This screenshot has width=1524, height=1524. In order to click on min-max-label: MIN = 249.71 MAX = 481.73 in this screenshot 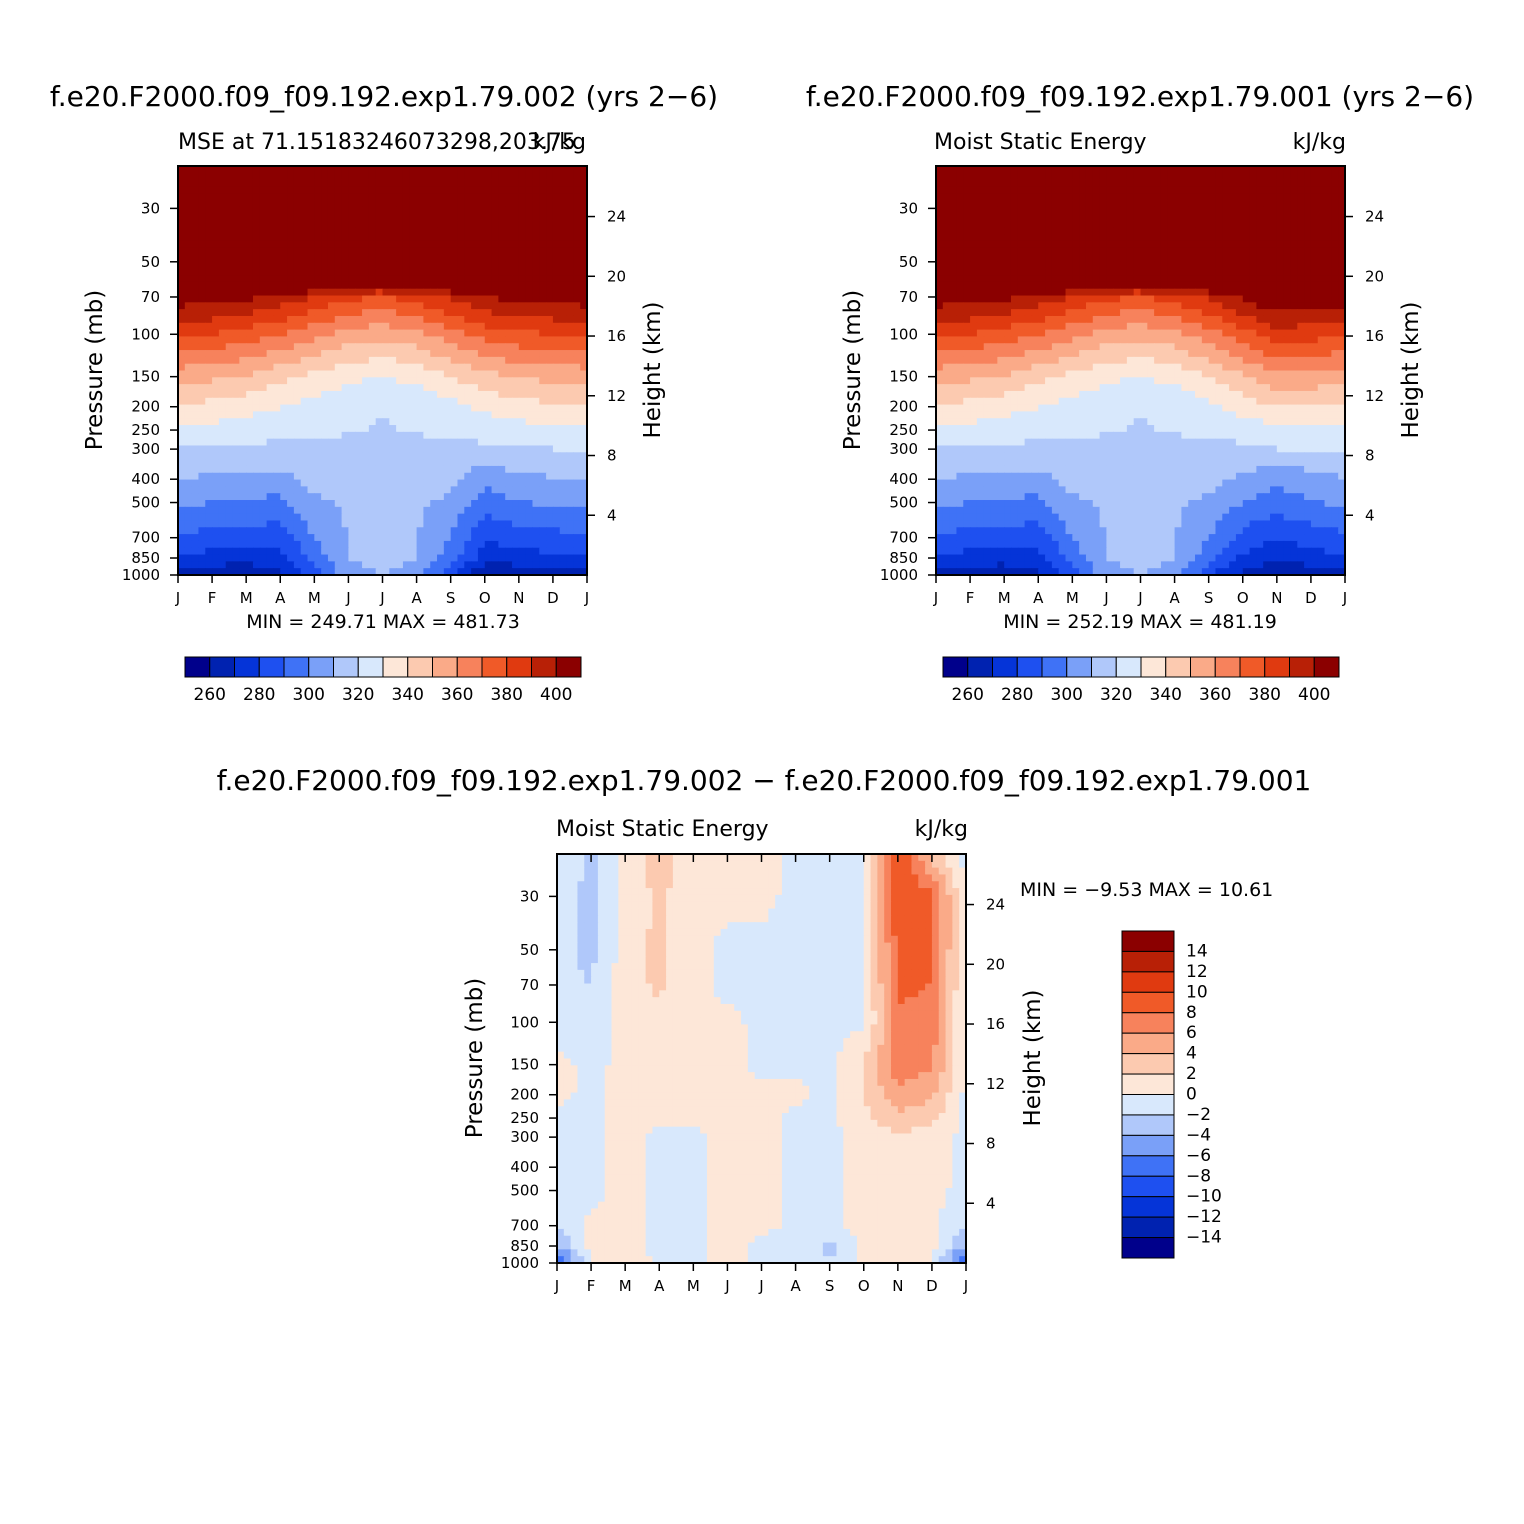, I will do `click(383, 622)`.